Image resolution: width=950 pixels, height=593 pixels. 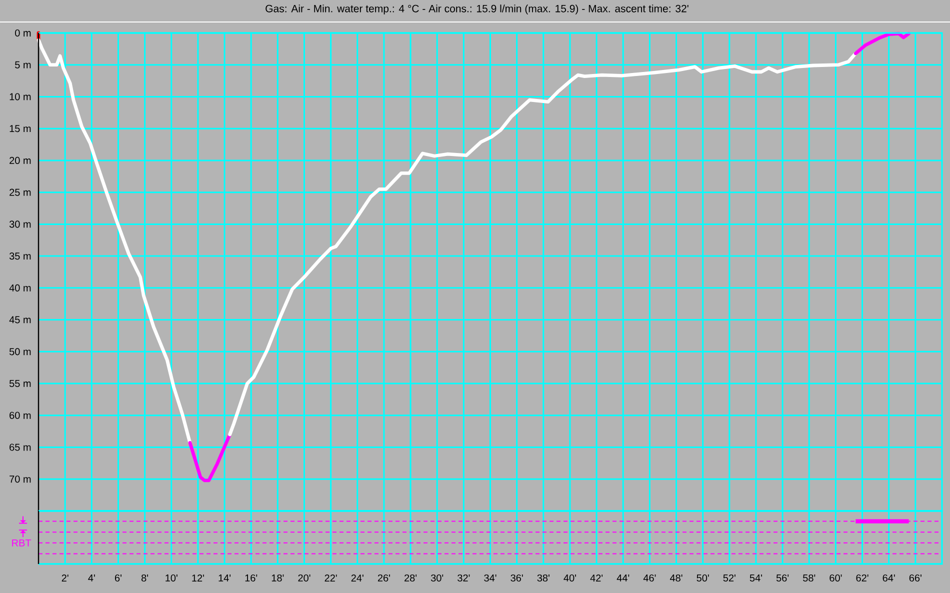 What do you see at coordinates (702, 578) in the screenshot?
I see `x-tick-label: 50'` at bounding box center [702, 578].